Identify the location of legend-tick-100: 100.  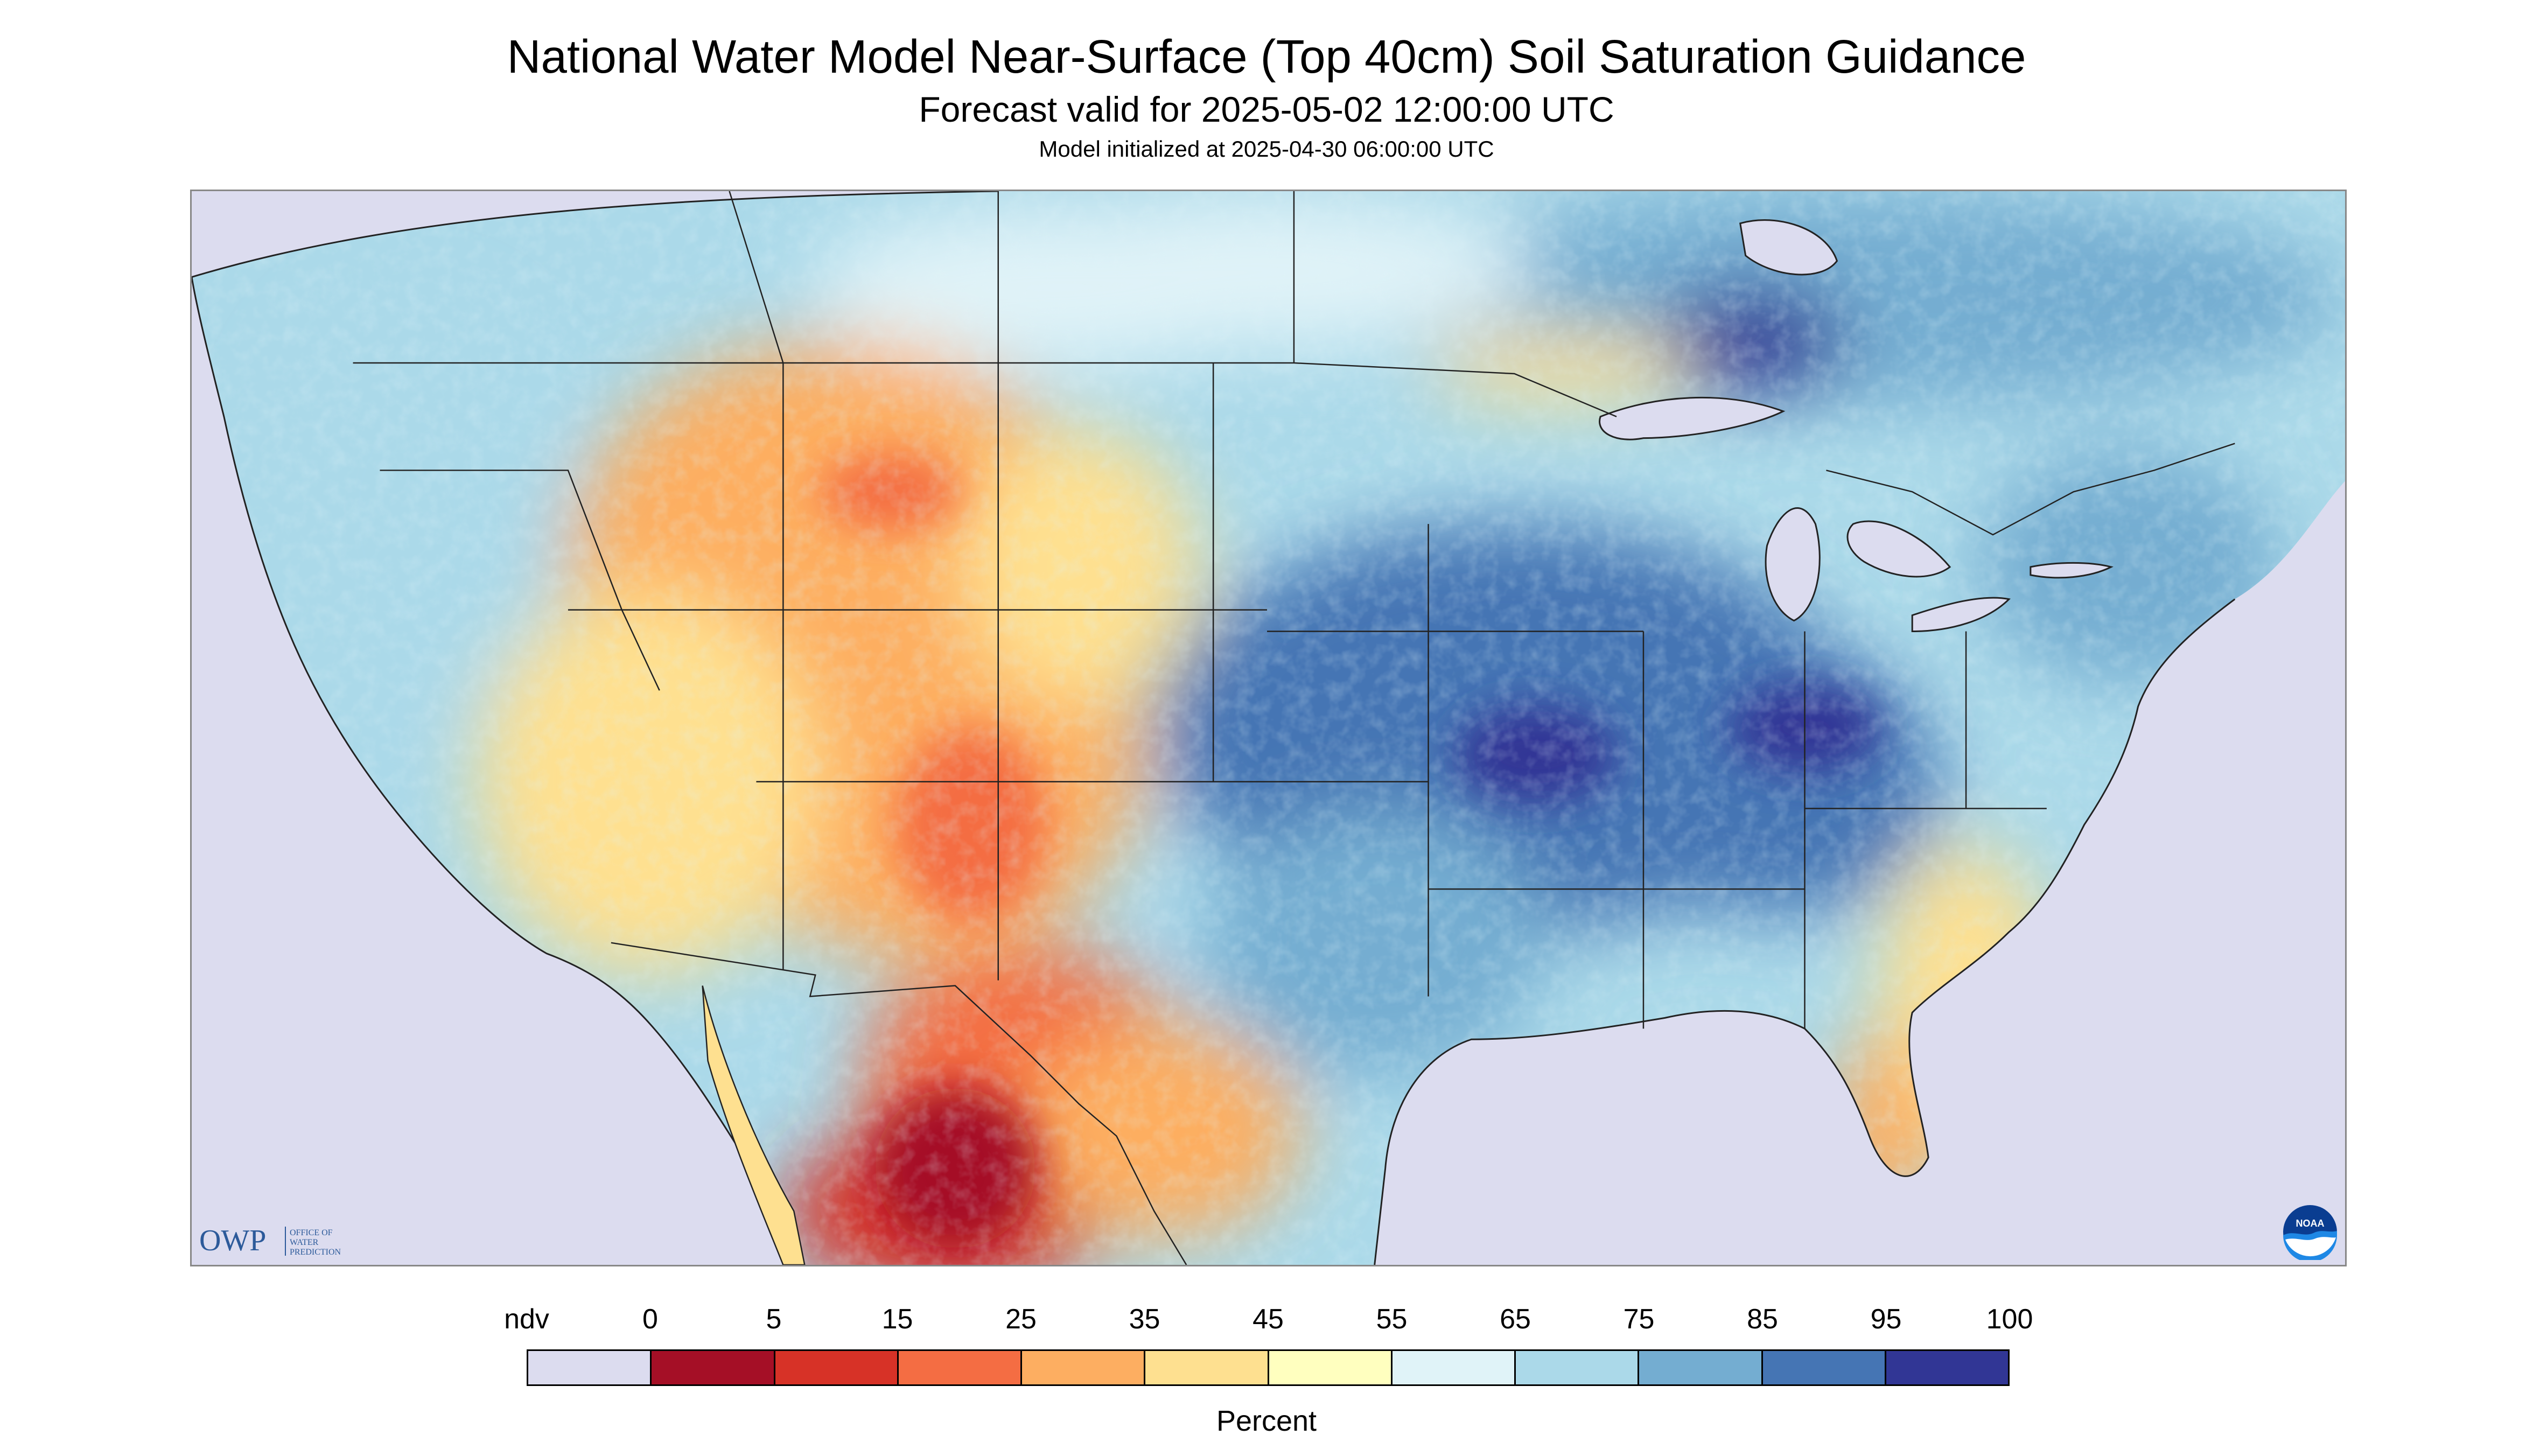
(2009, 1319).